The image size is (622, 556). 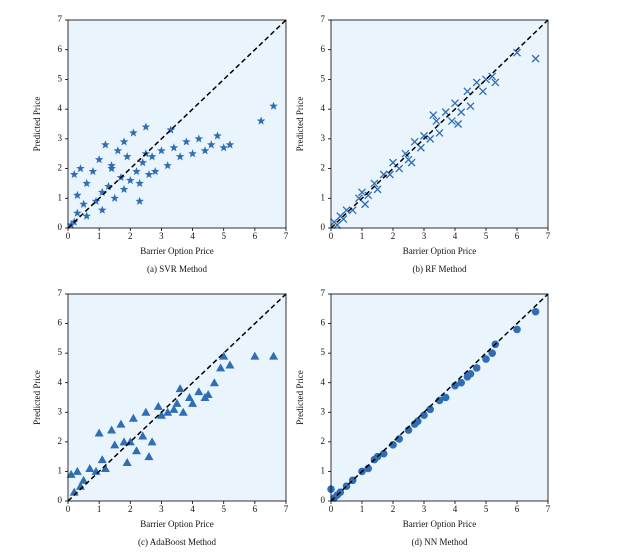 I want to click on x-tick-label: 1, so click(x=362, y=509).